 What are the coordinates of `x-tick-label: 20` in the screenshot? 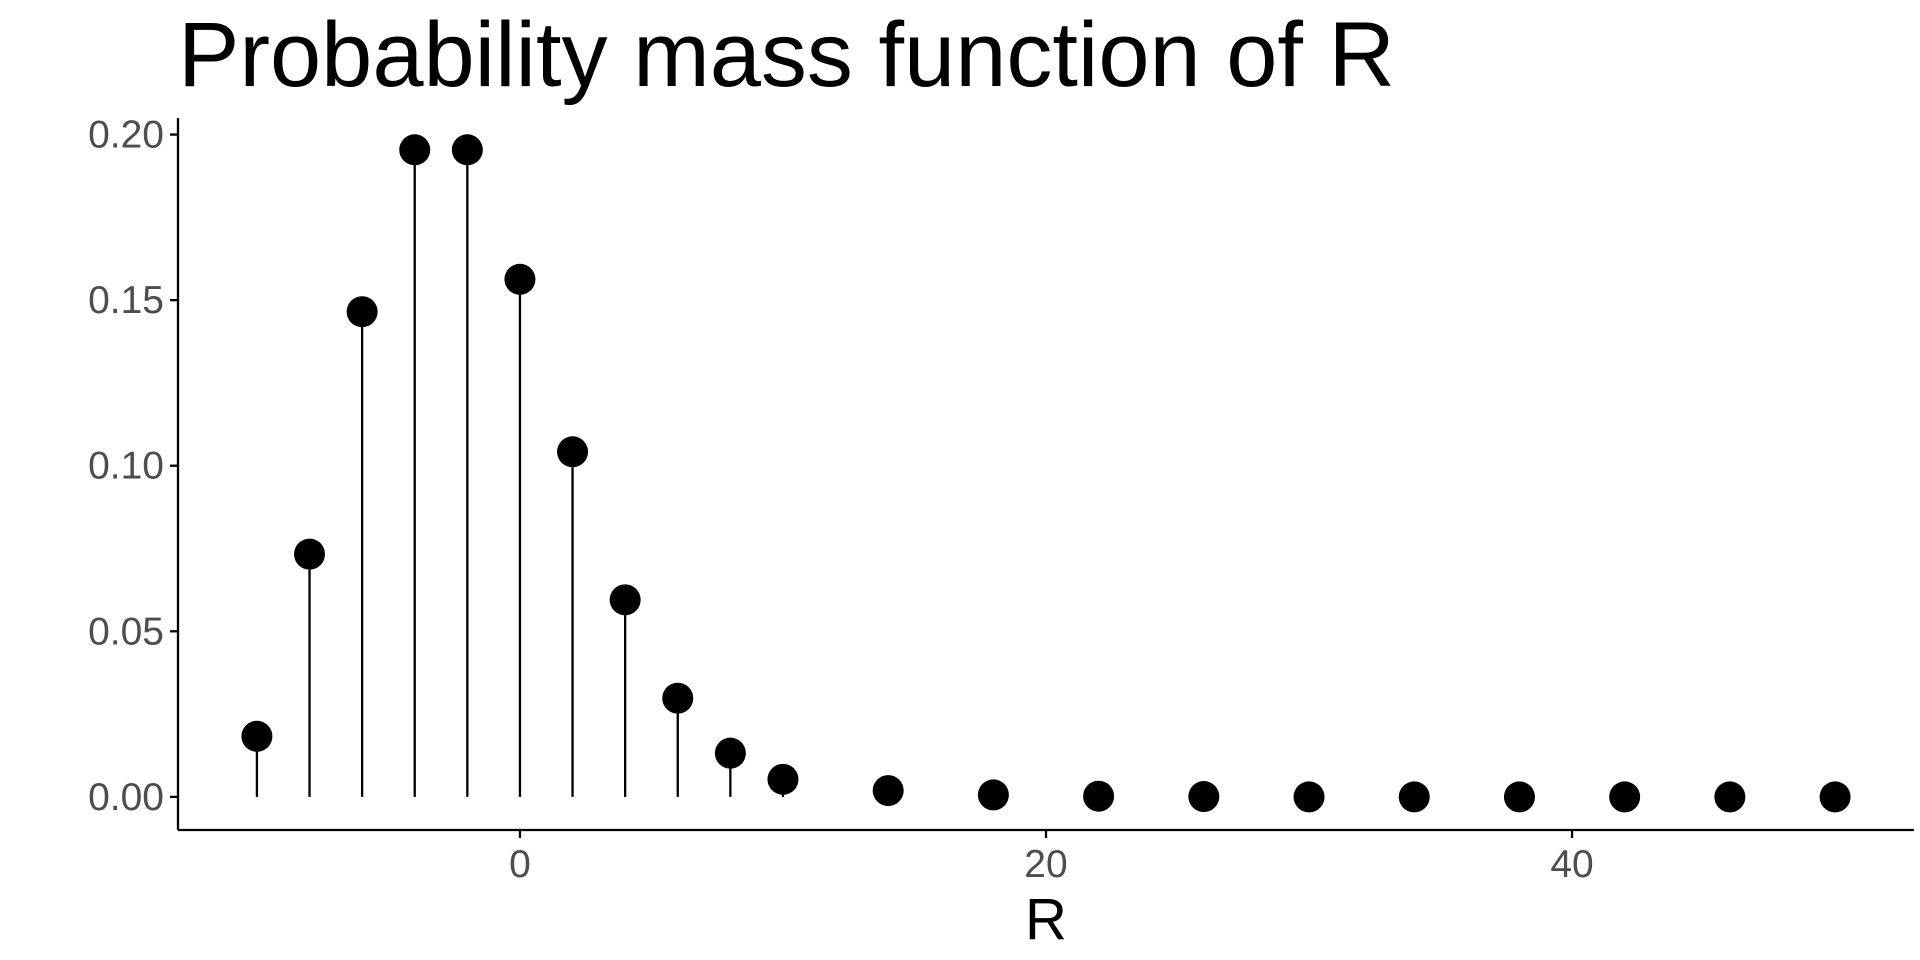 It's located at (1045, 864).